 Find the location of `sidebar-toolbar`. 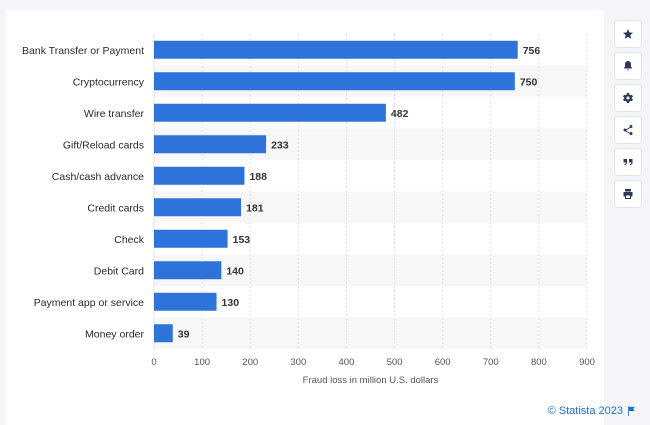

sidebar-toolbar is located at coordinates (629, 116).